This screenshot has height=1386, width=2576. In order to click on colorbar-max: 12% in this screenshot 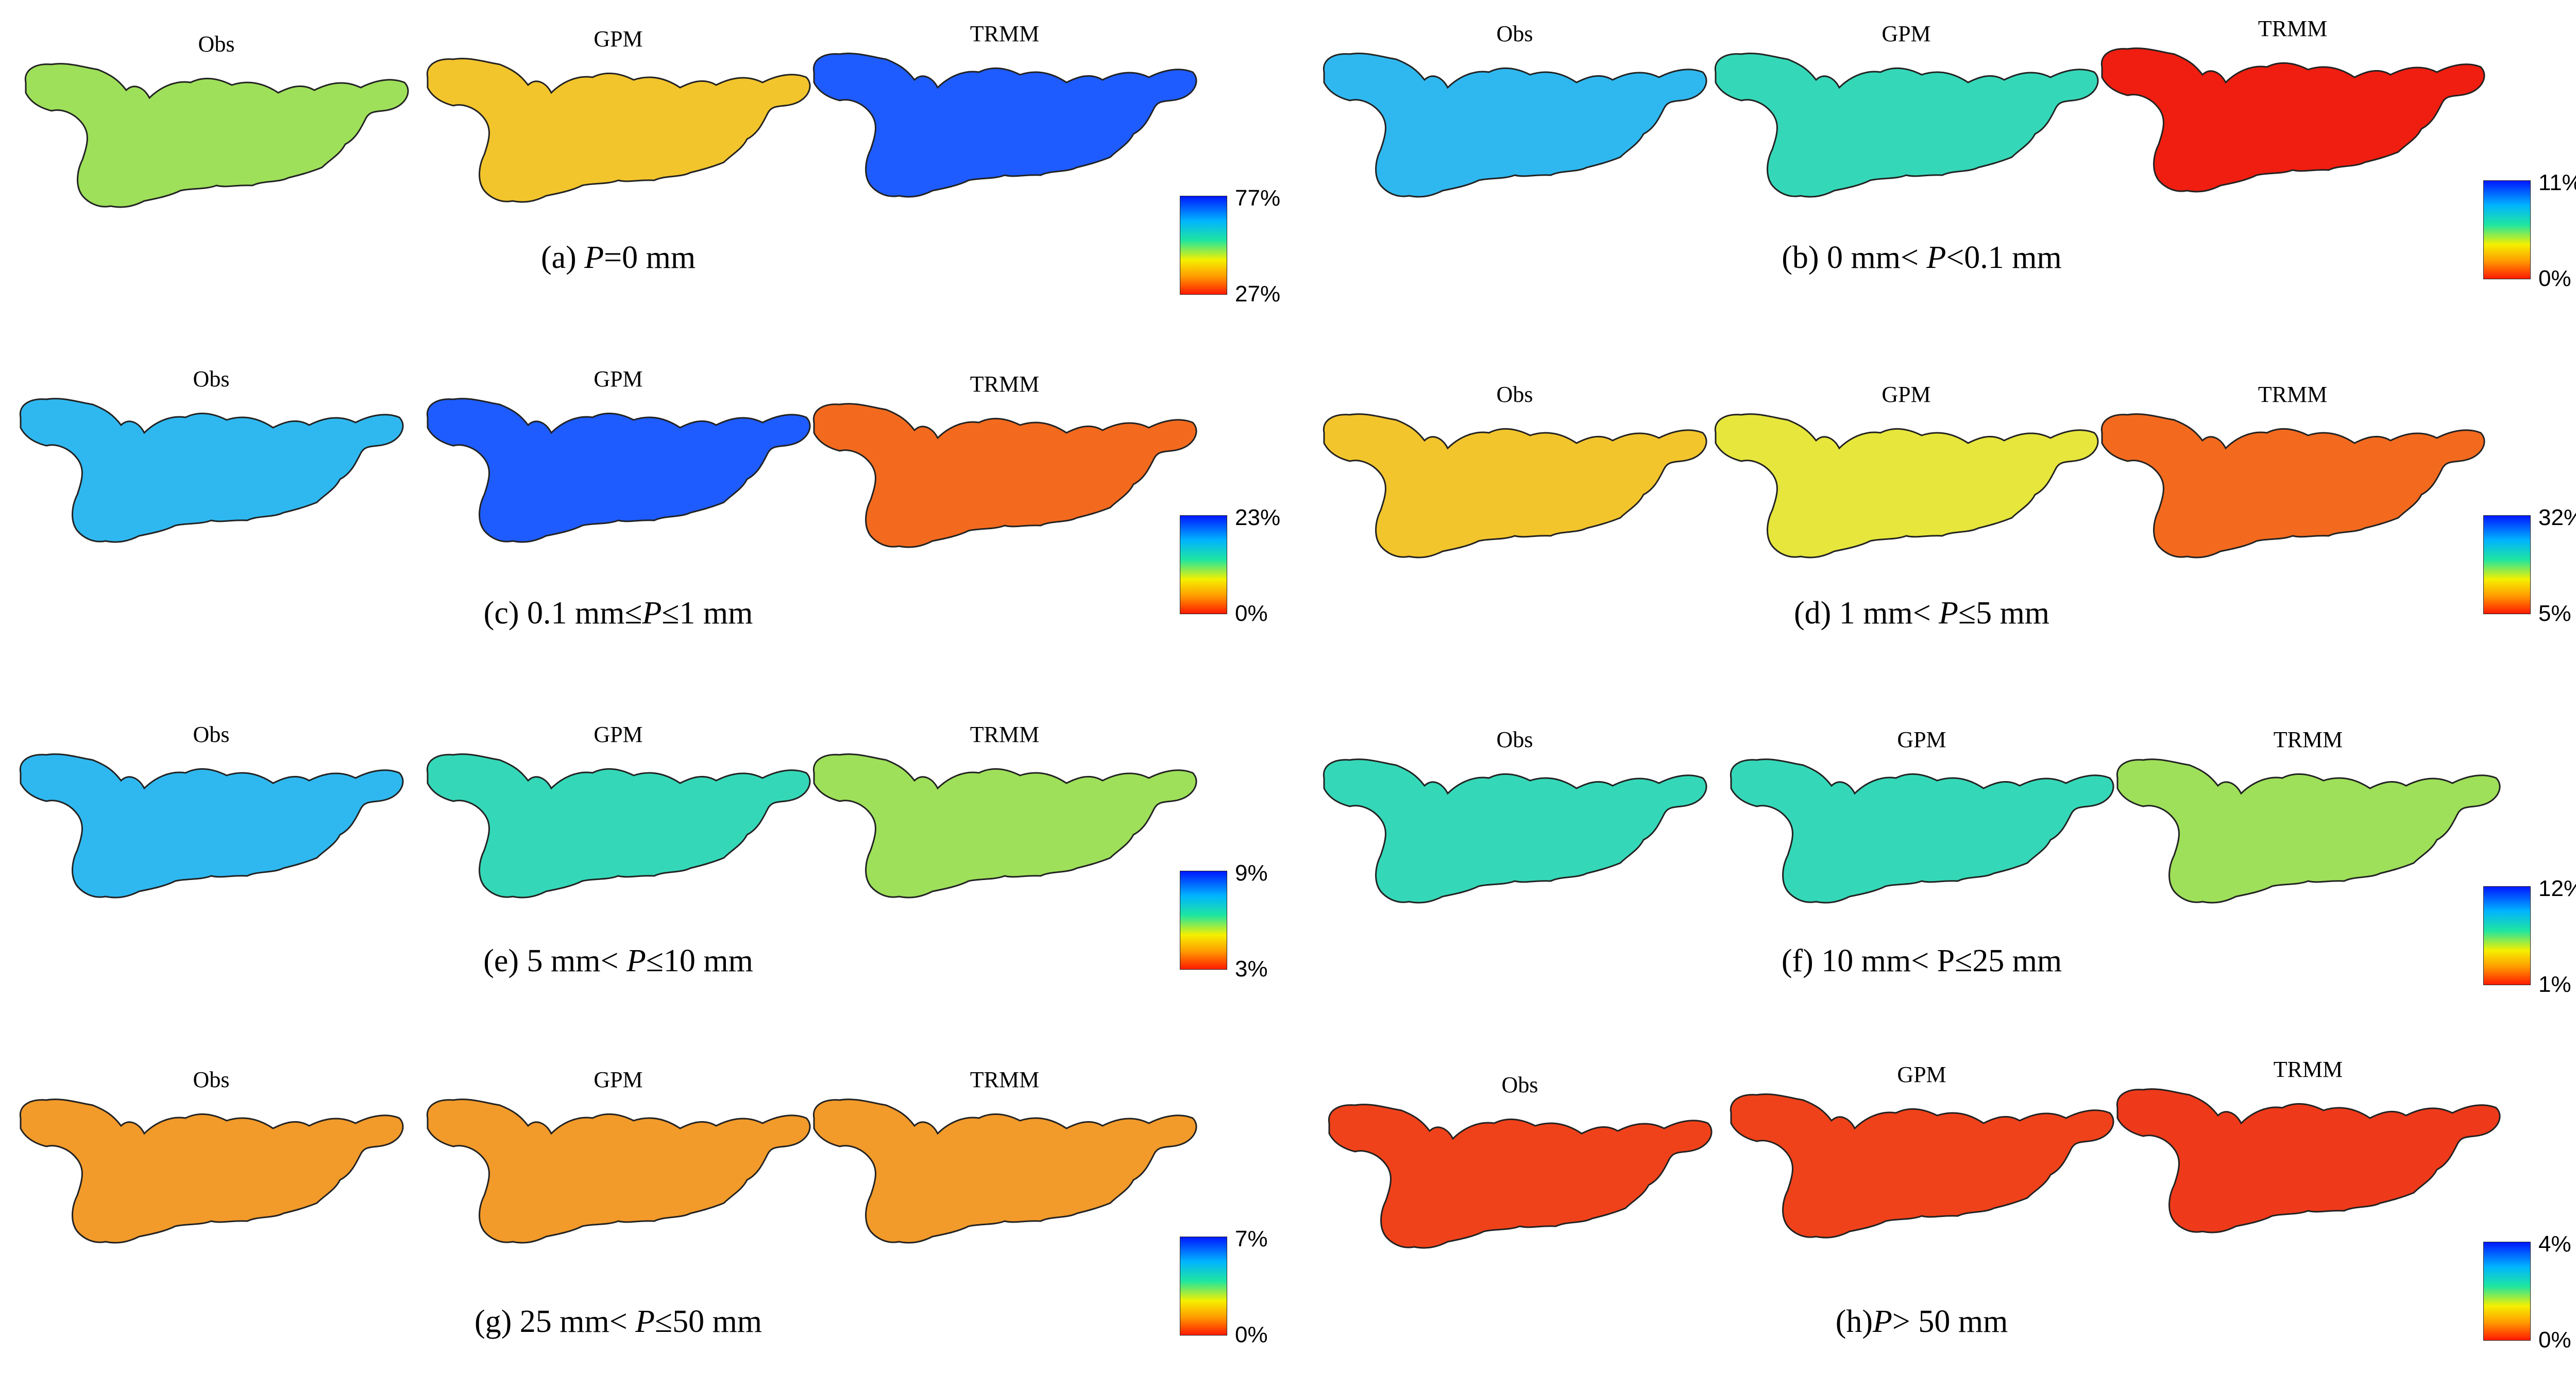, I will do `click(2557, 888)`.